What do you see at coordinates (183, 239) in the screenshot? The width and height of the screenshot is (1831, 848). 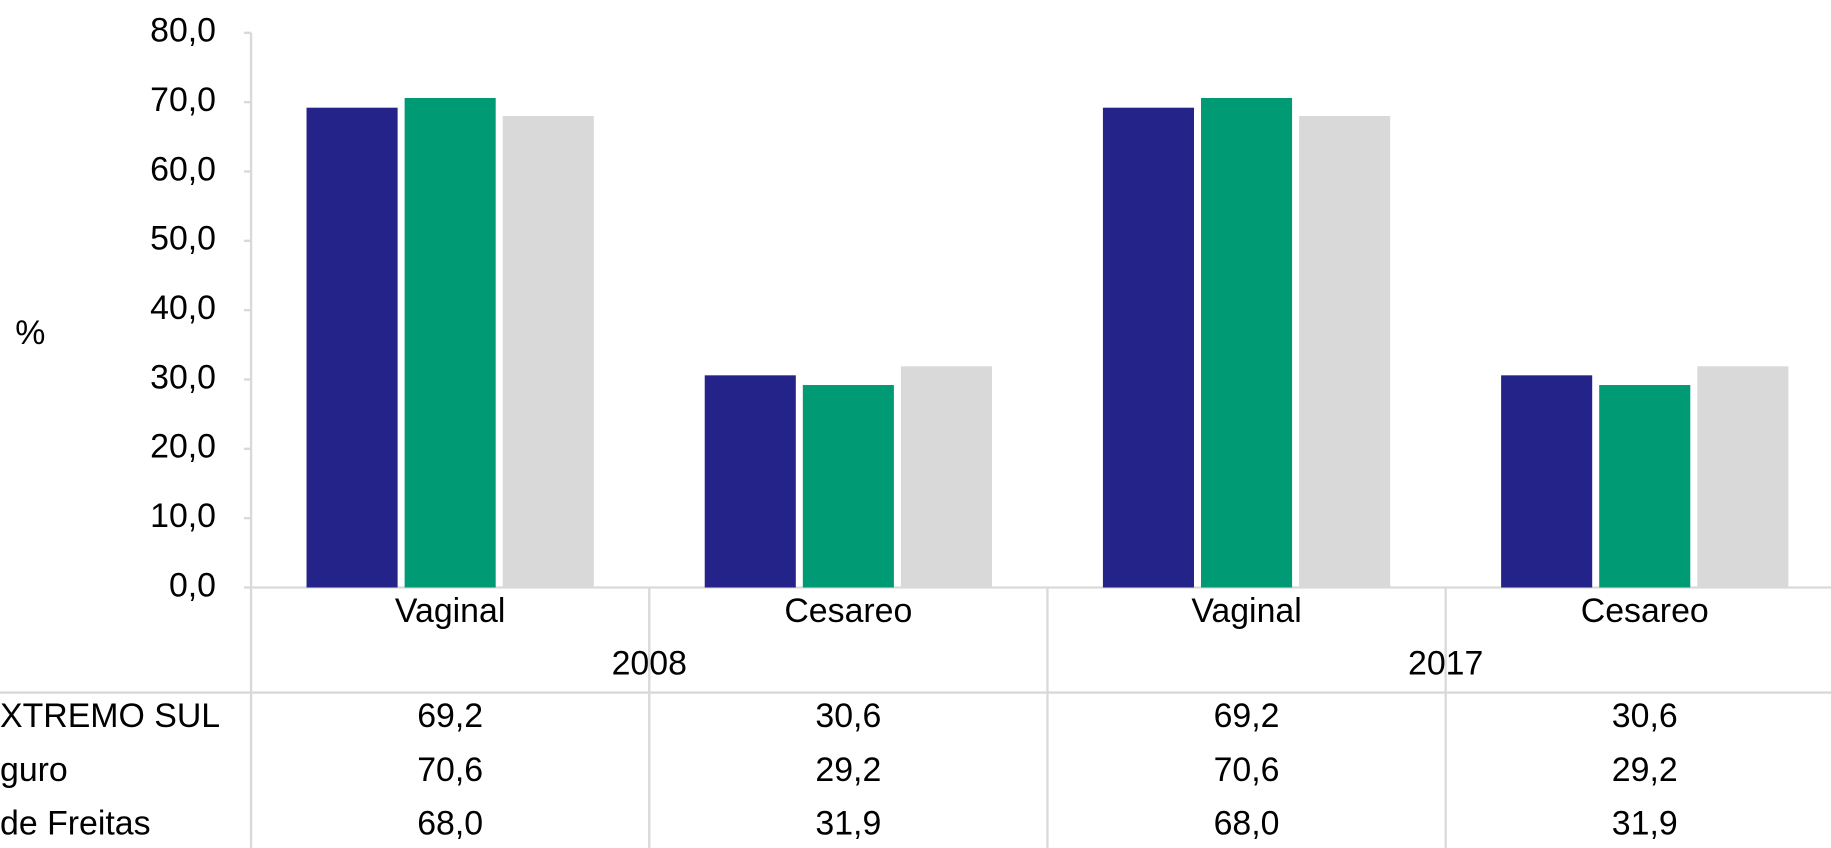 I see `y-tick-label: 50,0` at bounding box center [183, 239].